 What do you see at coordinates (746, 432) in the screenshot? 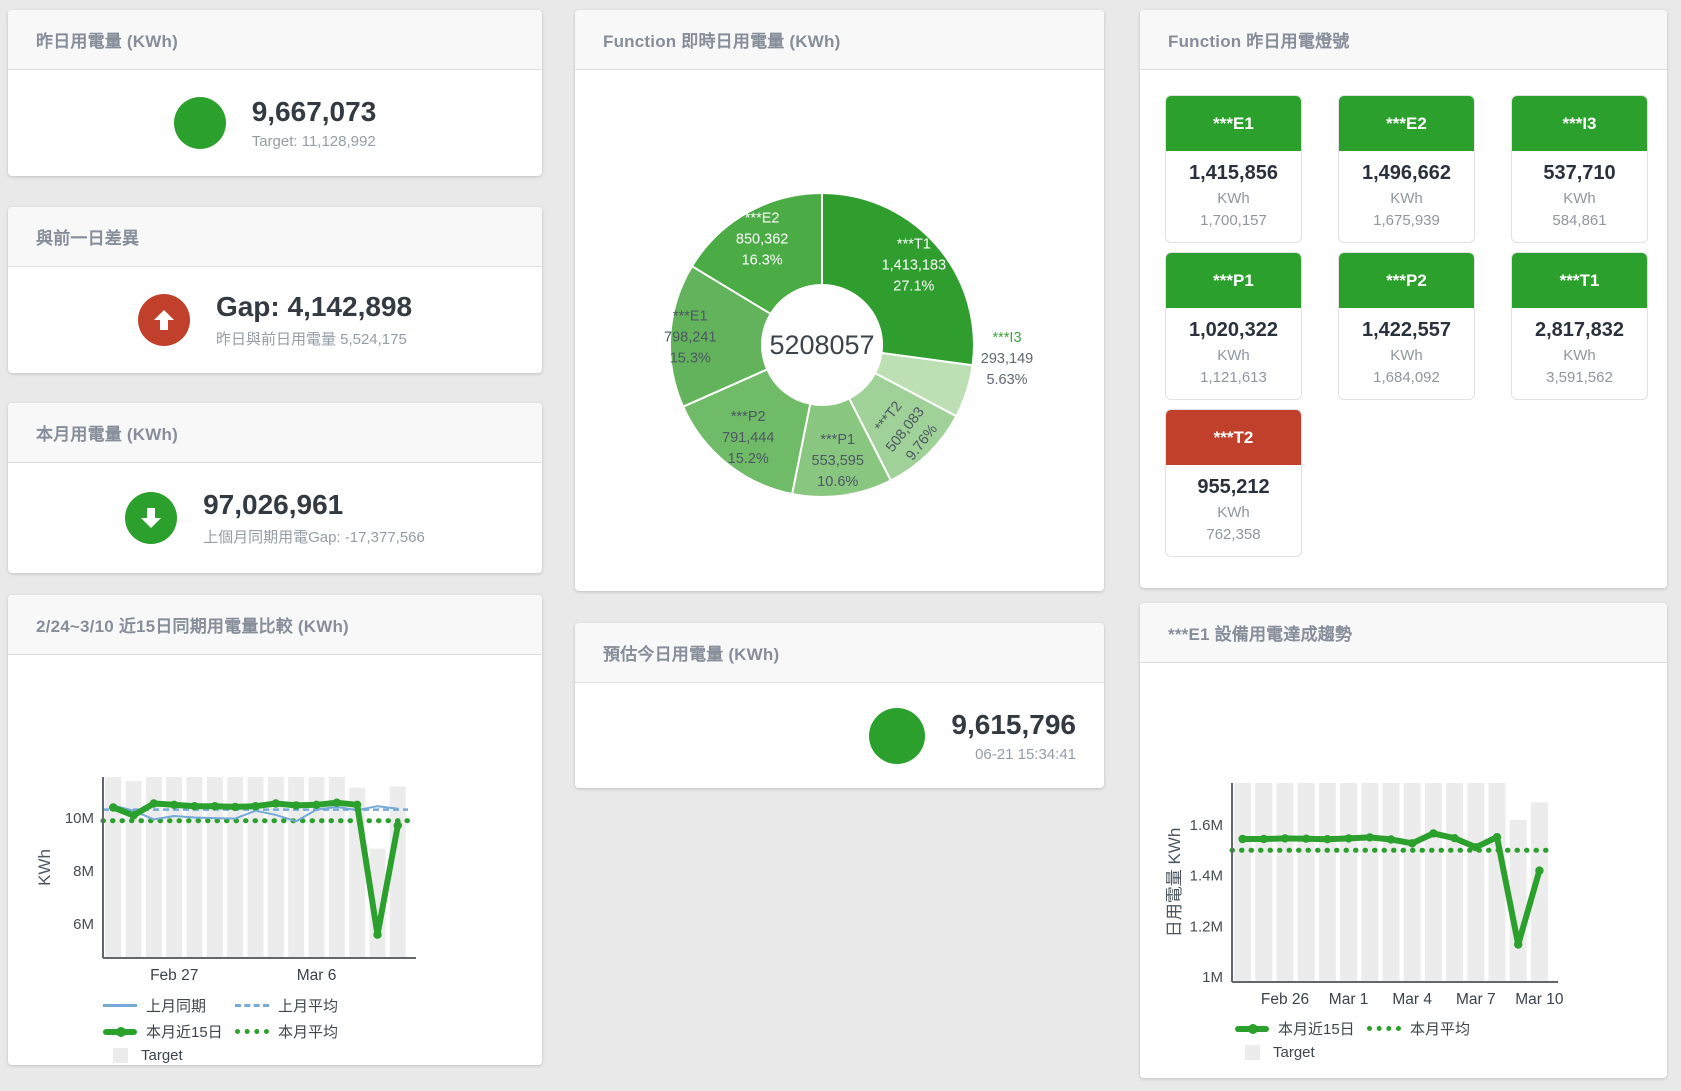
I see `donut-slice-p2` at bounding box center [746, 432].